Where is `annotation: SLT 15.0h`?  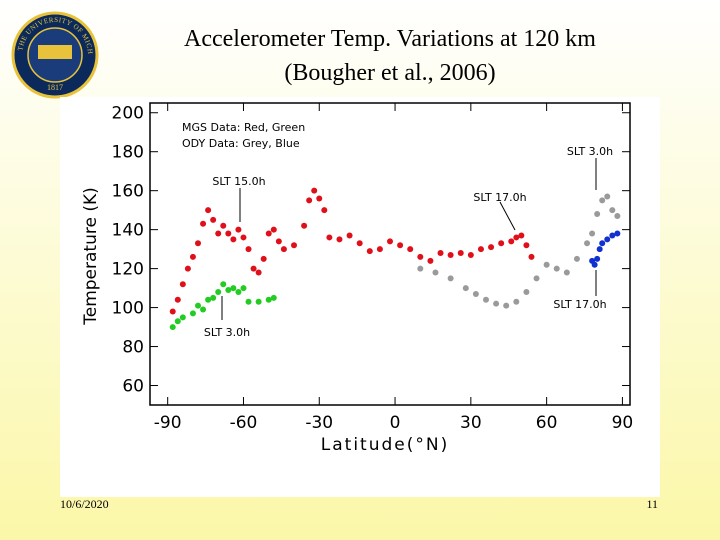
annotation: SLT 15.0h is located at coordinates (238, 181).